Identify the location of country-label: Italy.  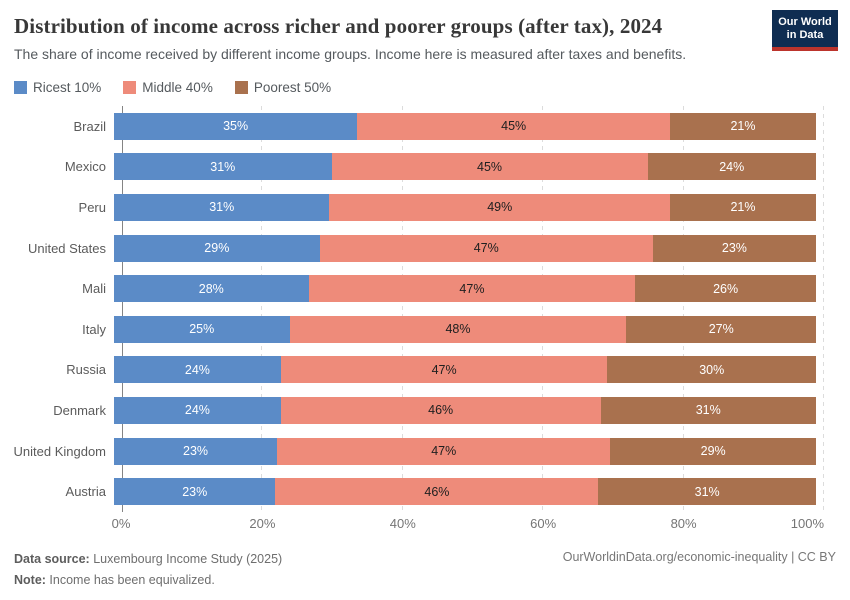
(94, 329).